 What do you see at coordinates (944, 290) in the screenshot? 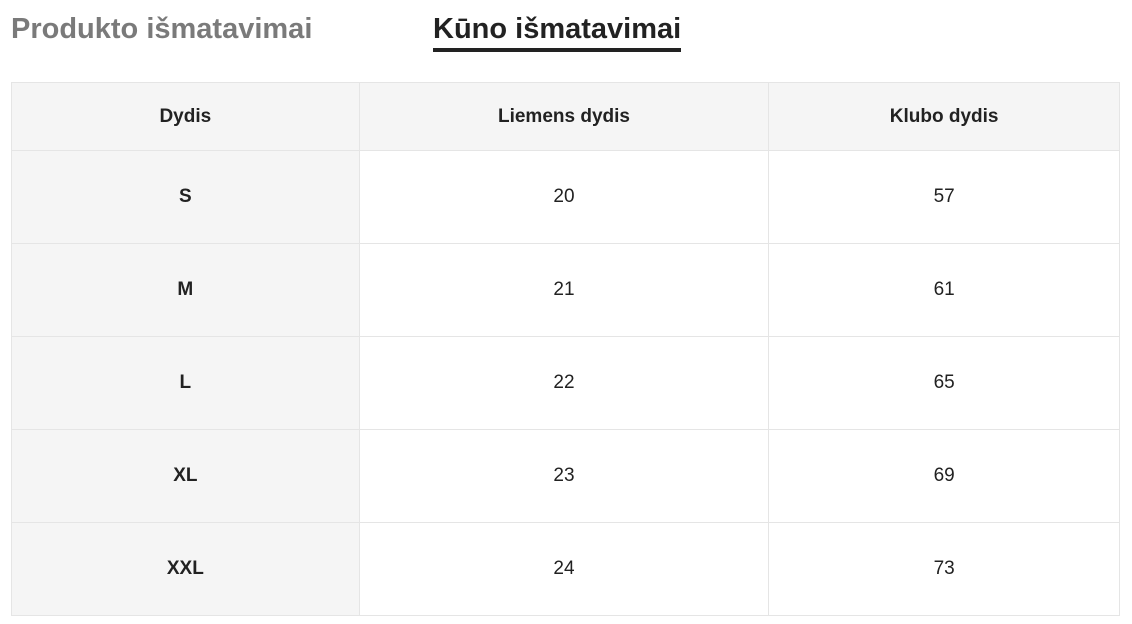
I see `cell-hip: 61` at bounding box center [944, 290].